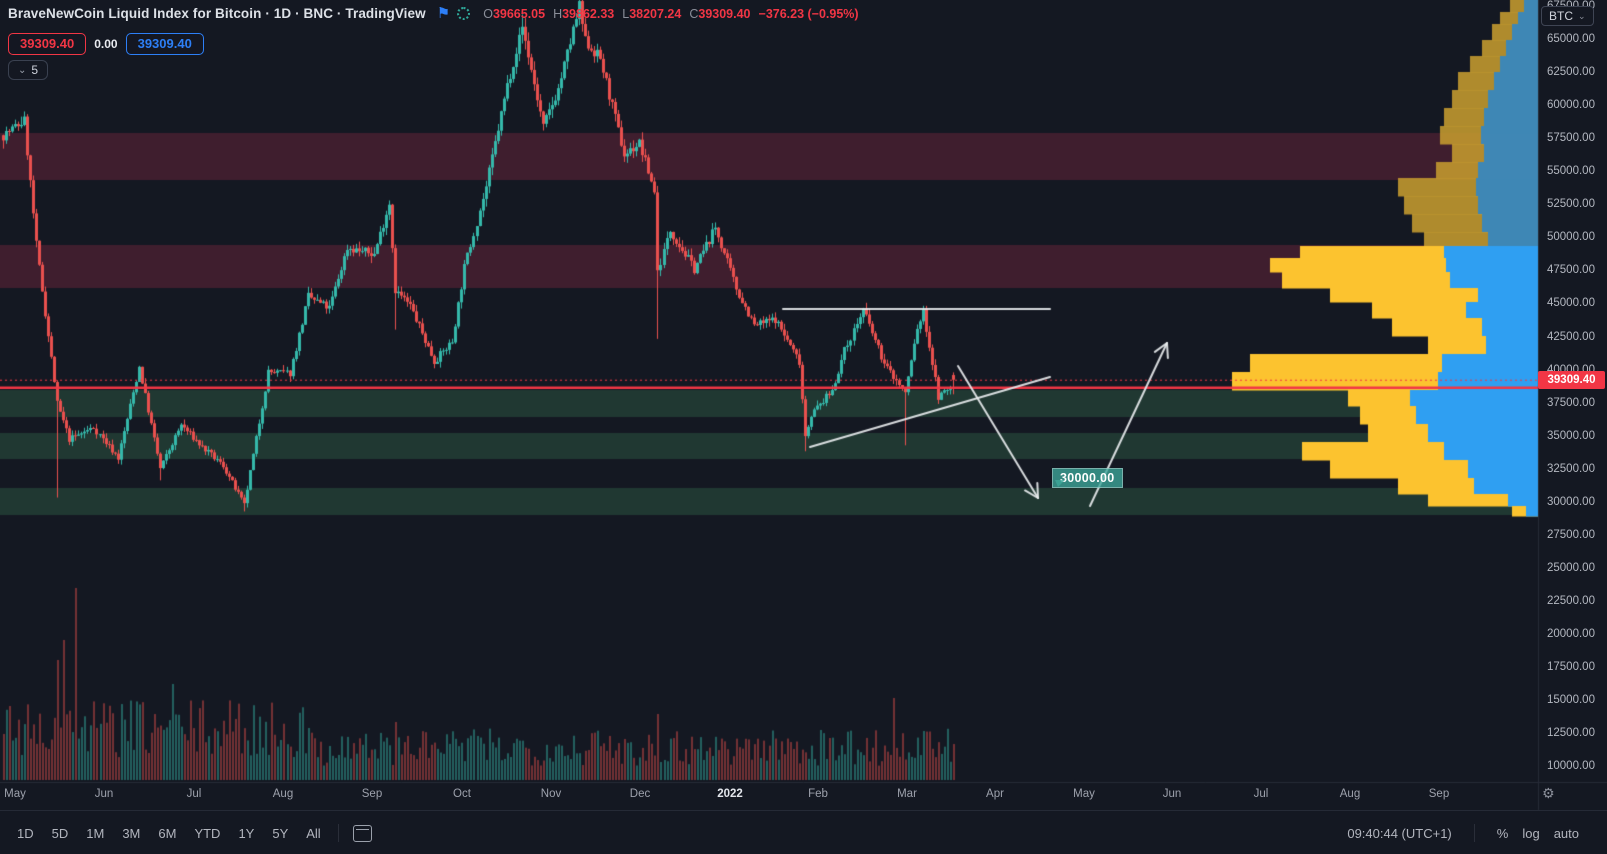 The height and width of the screenshot is (854, 1607). I want to click on low-value: 38207.24, so click(655, 13).